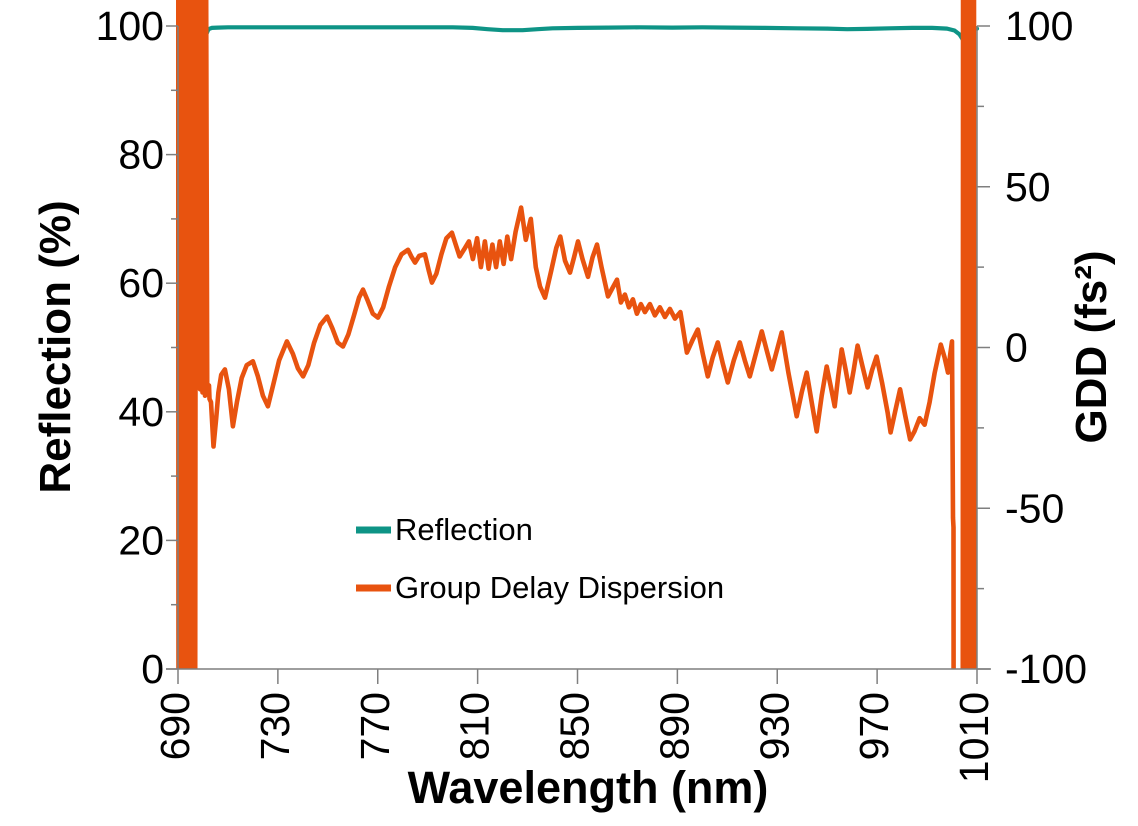 The image size is (1138, 826). Describe the element at coordinates (1039, 26) in the screenshot. I see `y-right-tick-label: 100` at that location.